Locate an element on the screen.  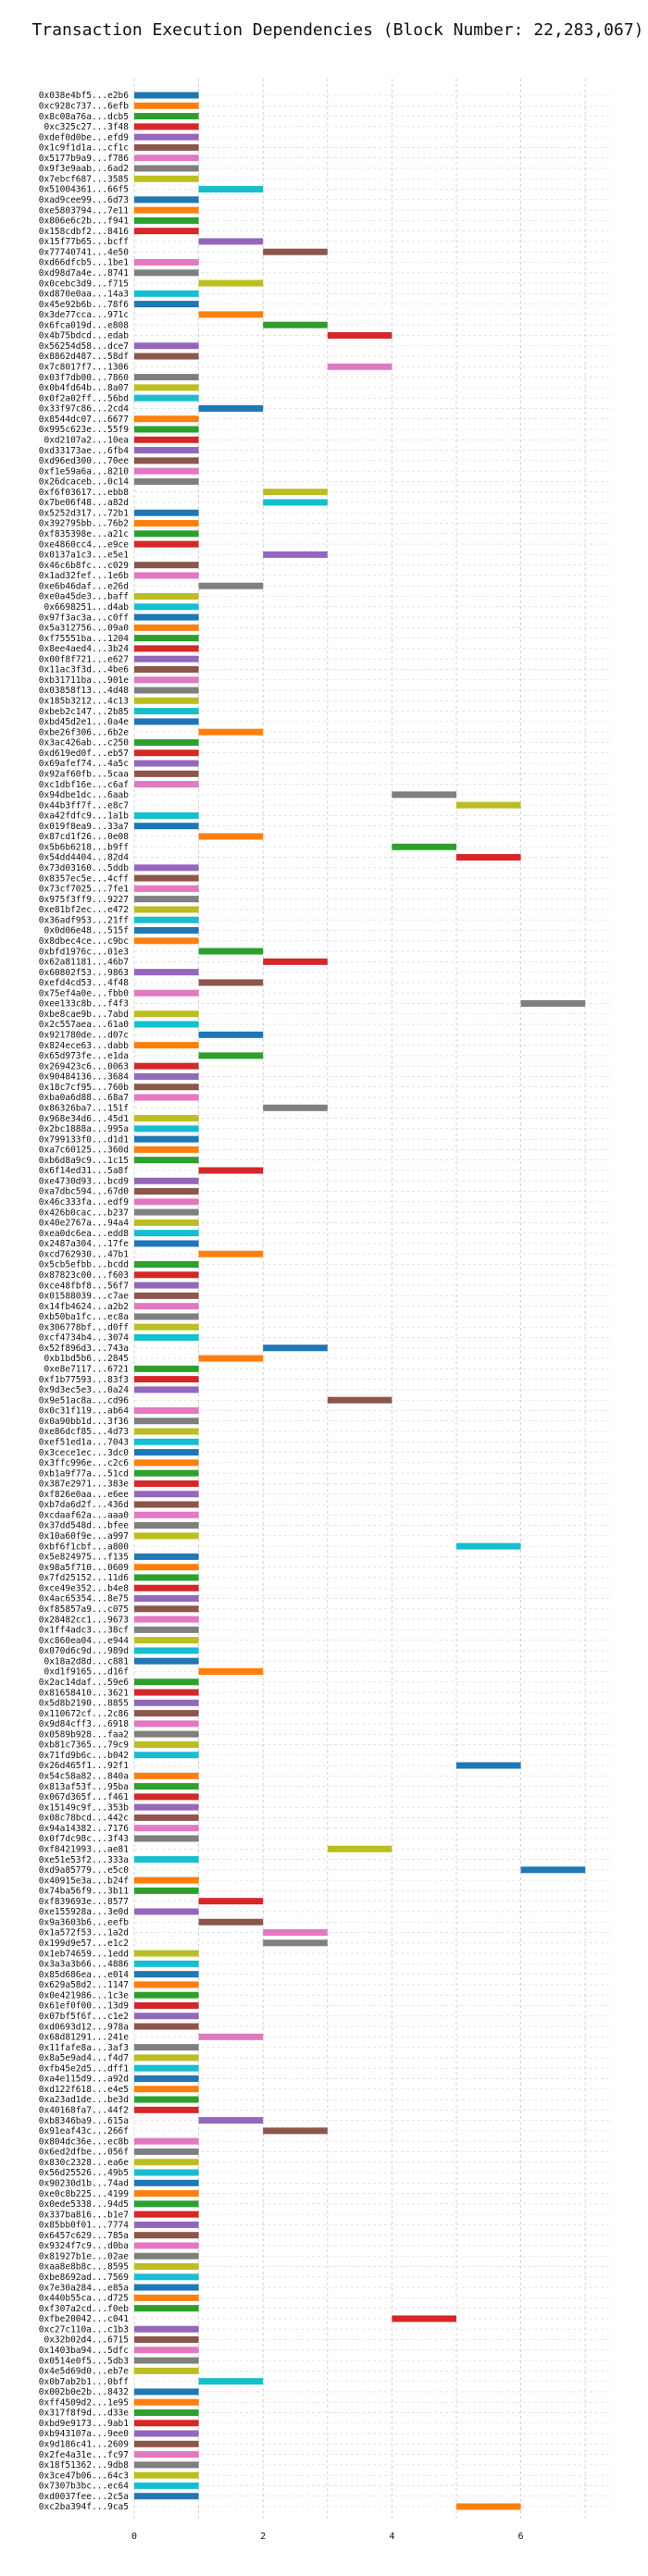
y-tick-label: 0x426b0cac...b237 is located at coordinates (84, 1213).